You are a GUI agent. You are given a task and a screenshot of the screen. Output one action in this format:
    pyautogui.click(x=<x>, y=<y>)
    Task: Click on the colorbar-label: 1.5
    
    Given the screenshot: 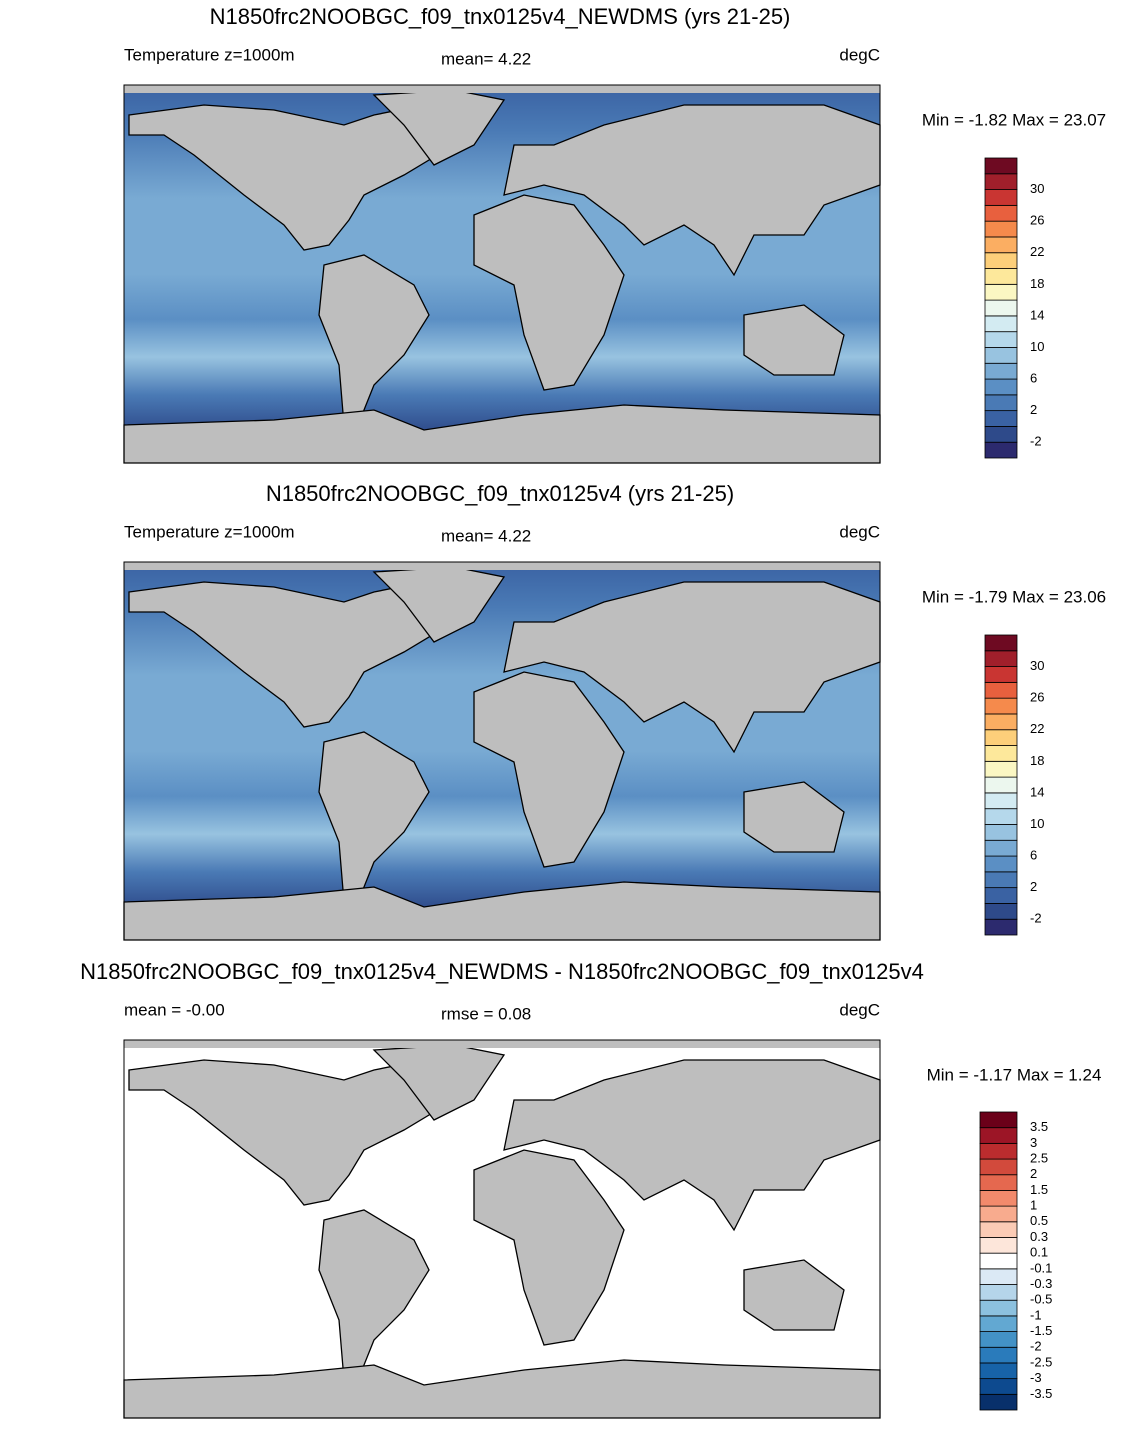 What is the action you would take?
    pyautogui.click(x=1039, y=1189)
    